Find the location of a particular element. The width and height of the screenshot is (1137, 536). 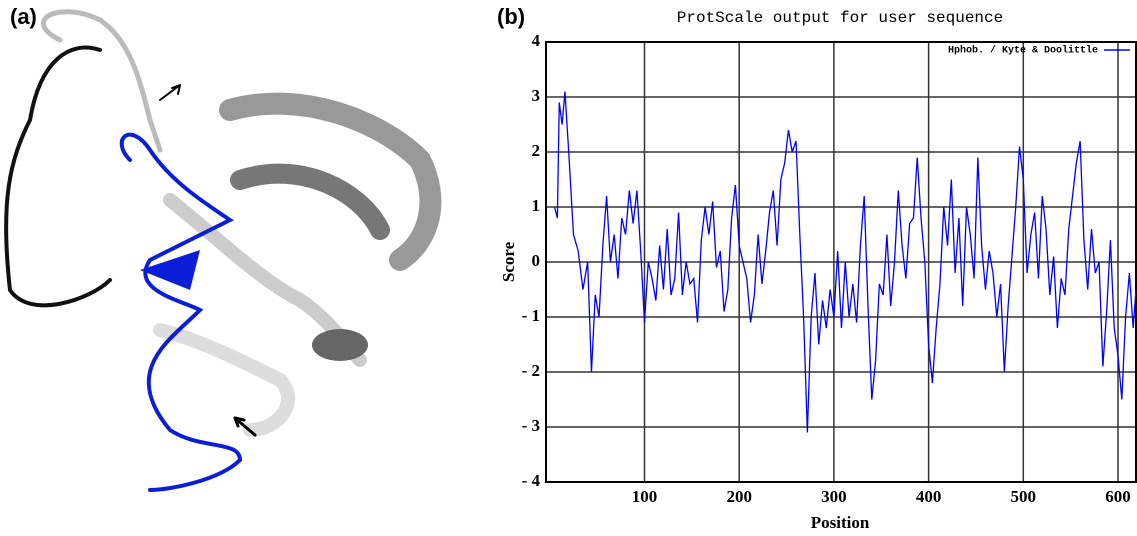

panel-label: (b) is located at coordinates (511, 16).